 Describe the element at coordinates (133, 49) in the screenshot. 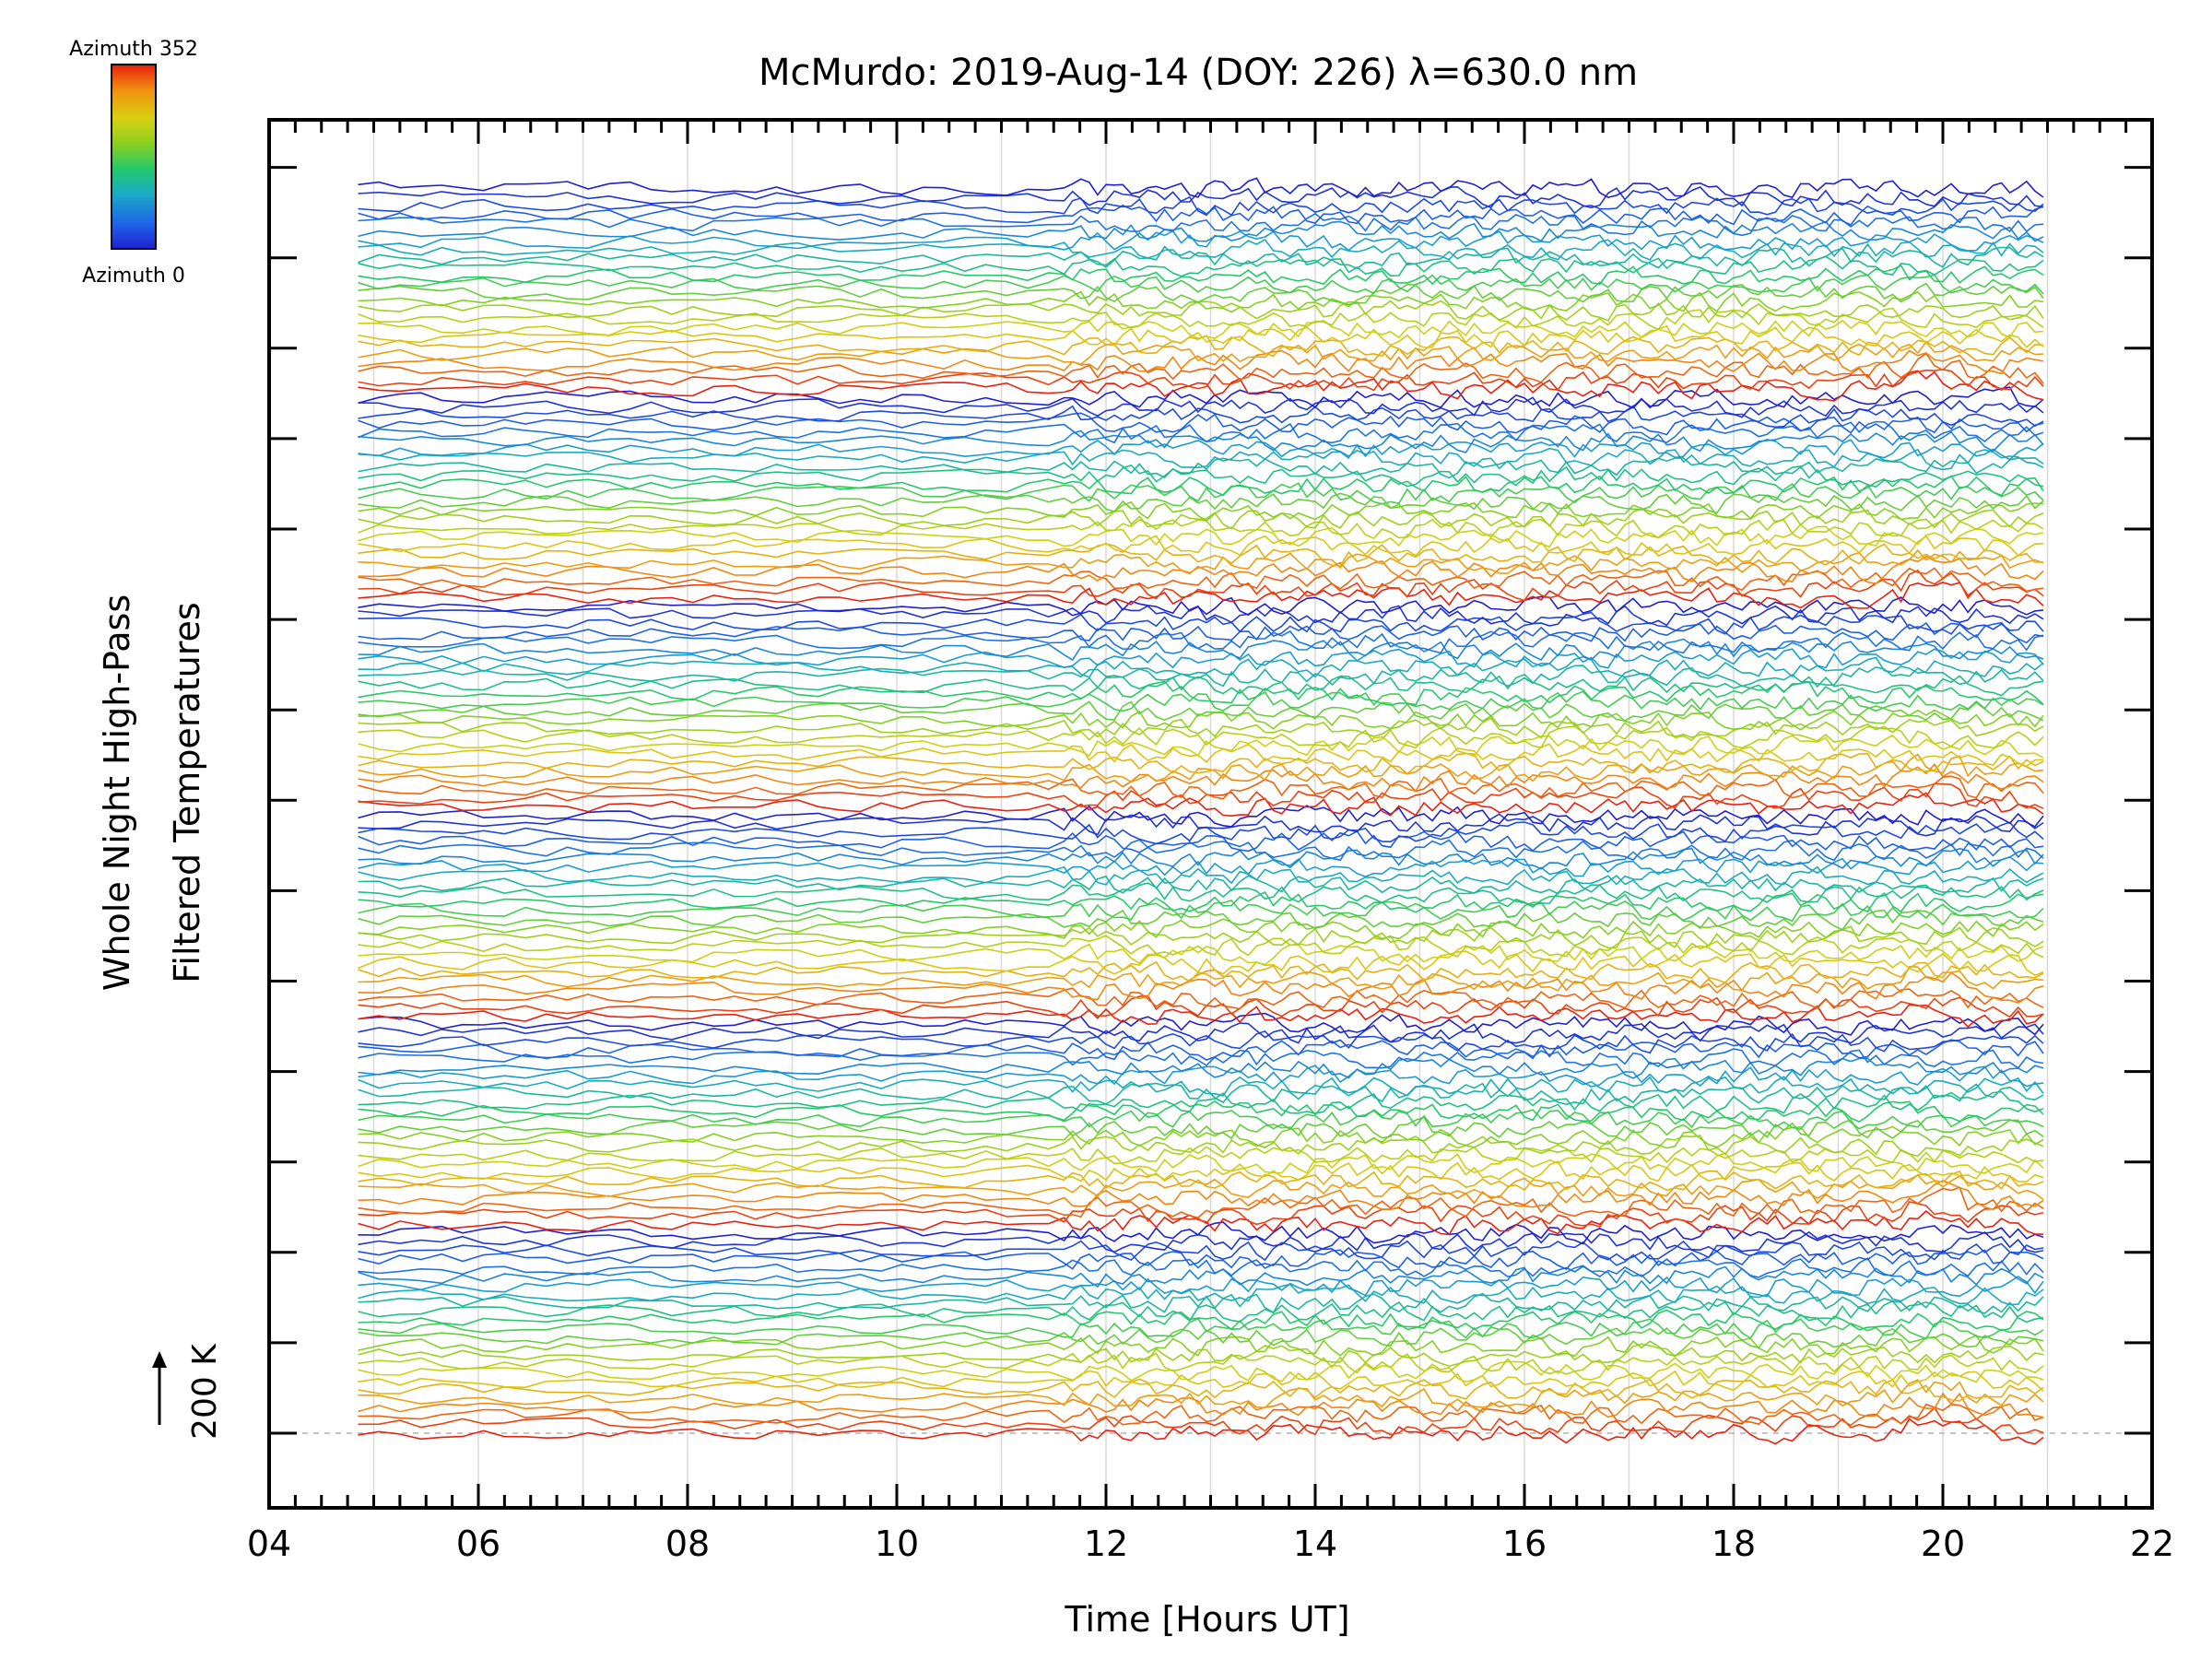

I see `colorbar-top-label: Azimuth 352` at that location.